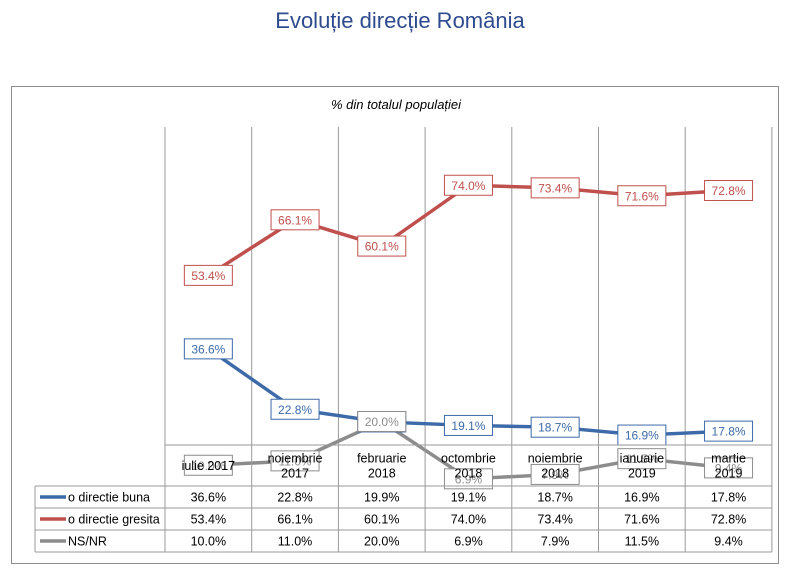 The width and height of the screenshot is (800, 579). I want to click on data-label: 66.1%, so click(295, 220).